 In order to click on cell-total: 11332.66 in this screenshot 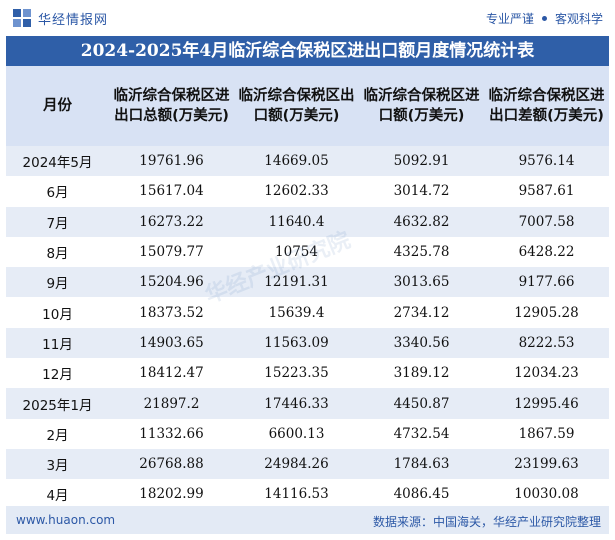, I will do `click(171, 433)`.